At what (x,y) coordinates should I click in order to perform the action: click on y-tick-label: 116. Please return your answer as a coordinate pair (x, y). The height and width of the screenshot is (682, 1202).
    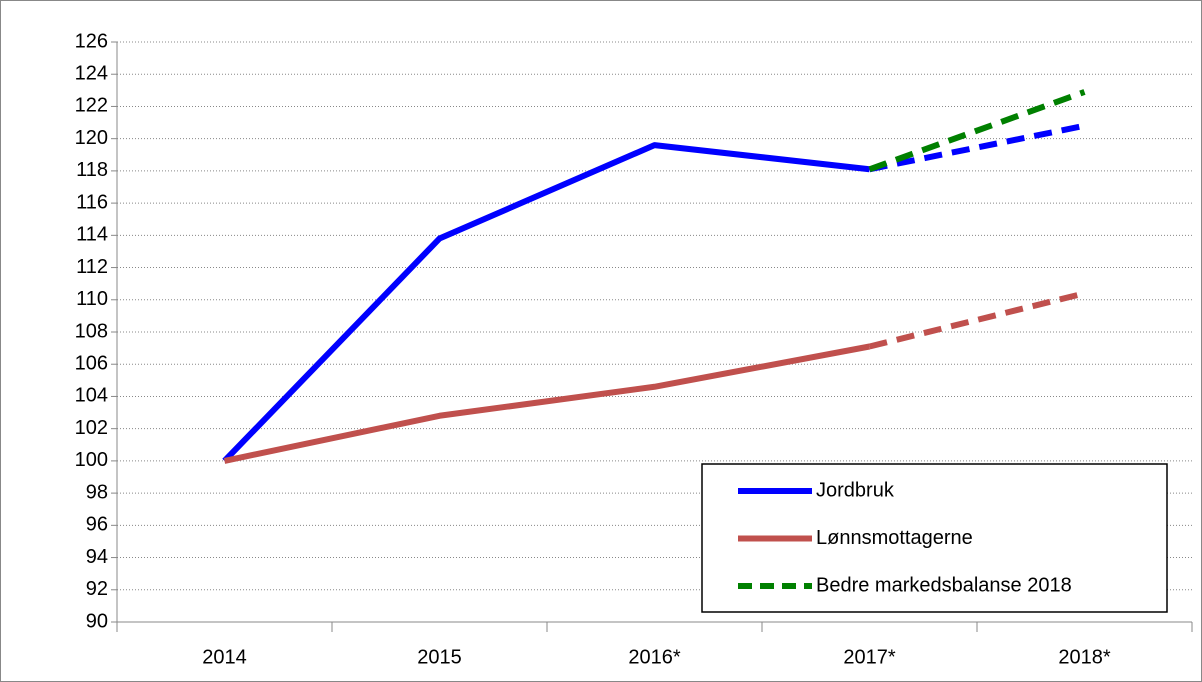
    Looking at the image, I should click on (92, 202).